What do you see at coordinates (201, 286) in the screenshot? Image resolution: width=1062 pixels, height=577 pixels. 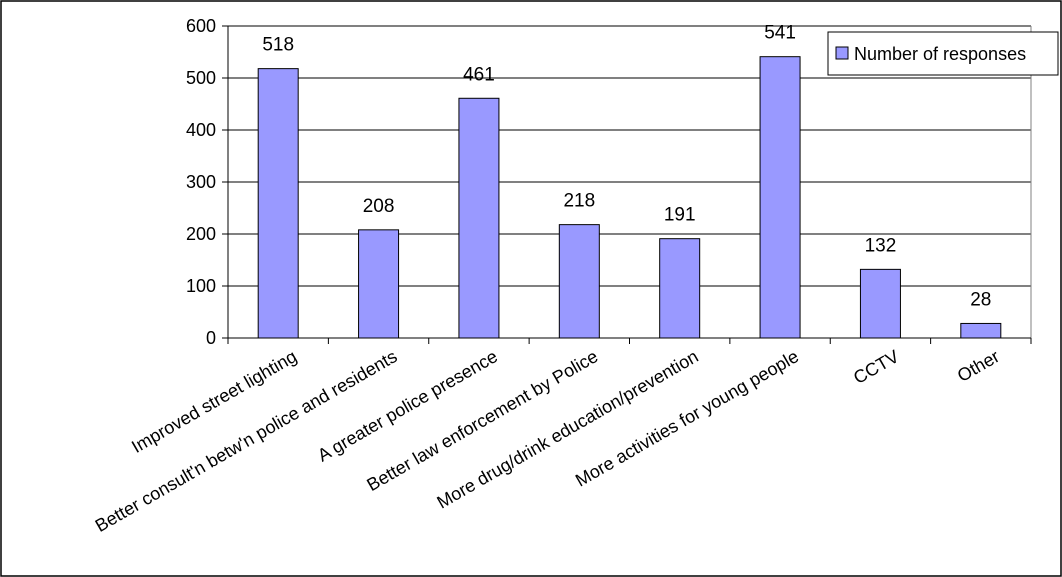 I see `y-tick-label: 100` at bounding box center [201, 286].